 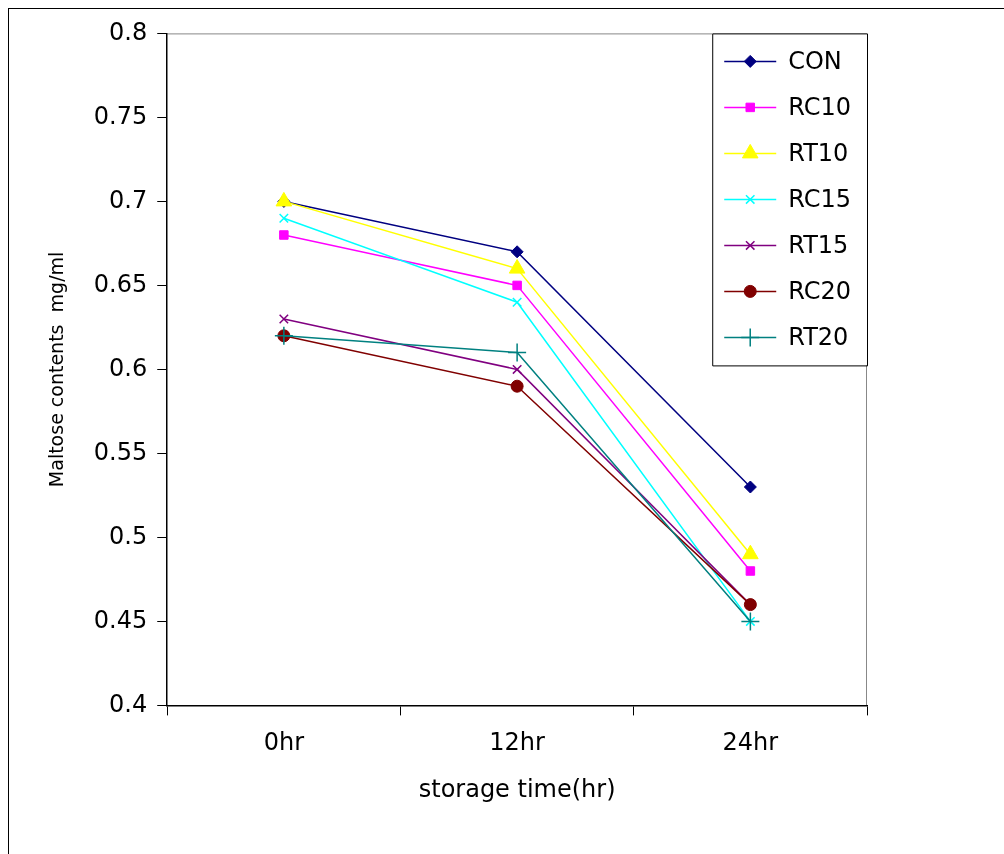 I want to click on legend-label: RT15, so click(x=818, y=244).